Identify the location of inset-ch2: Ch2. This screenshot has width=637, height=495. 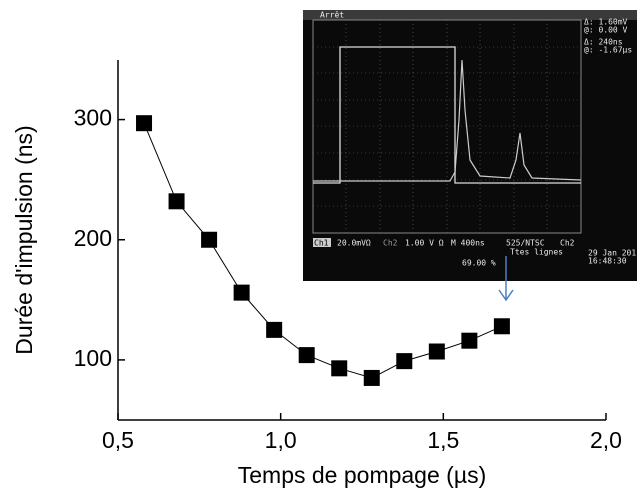
(390, 243).